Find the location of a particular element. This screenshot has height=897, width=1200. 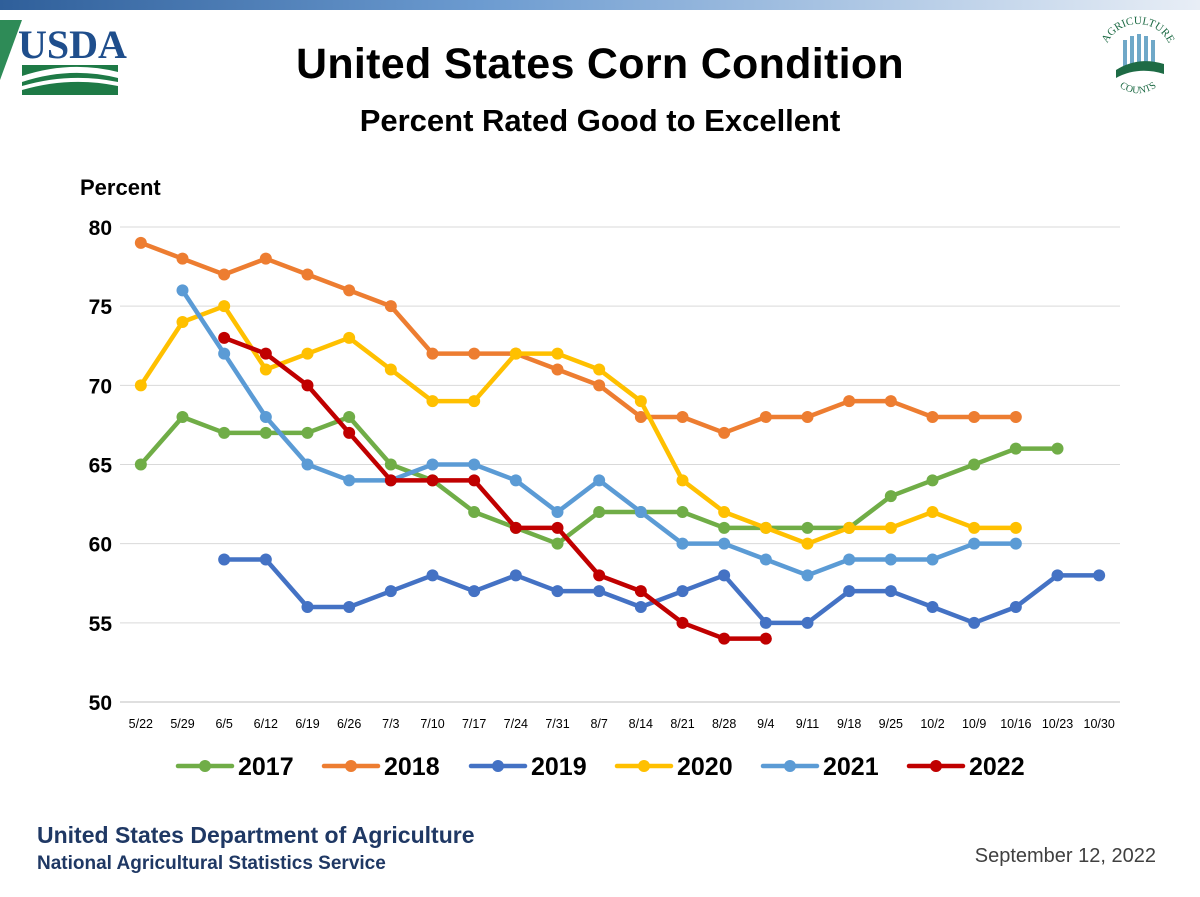

y-tick-label: 65 is located at coordinates (101, 466).